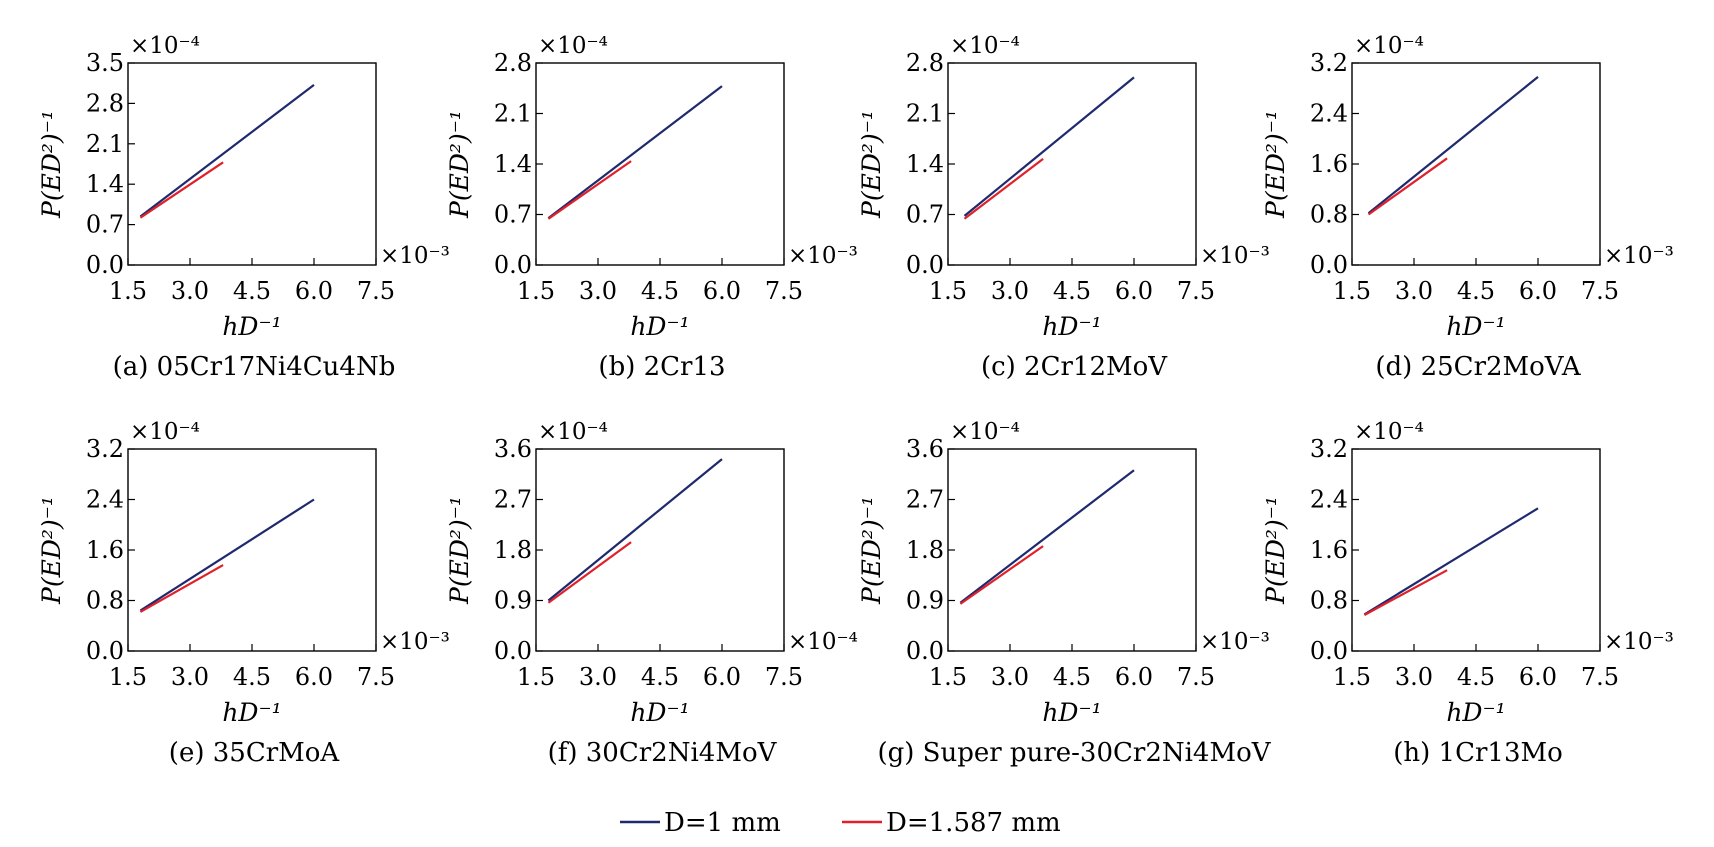 This screenshot has height=847, width=1714. Describe the element at coordinates (925, 500) in the screenshot. I see `y-tick-label: 2.7` at that location.